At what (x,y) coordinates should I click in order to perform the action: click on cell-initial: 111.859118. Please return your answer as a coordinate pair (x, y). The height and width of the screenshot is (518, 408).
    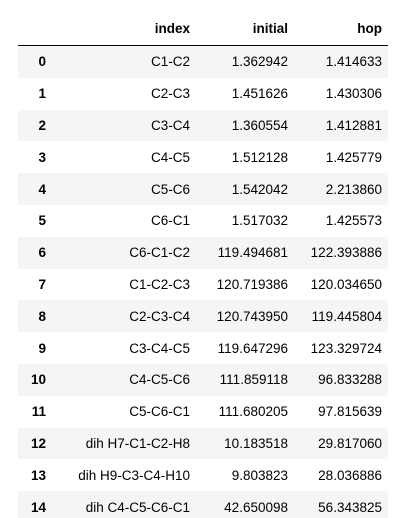
    Looking at the image, I should click on (253, 380).